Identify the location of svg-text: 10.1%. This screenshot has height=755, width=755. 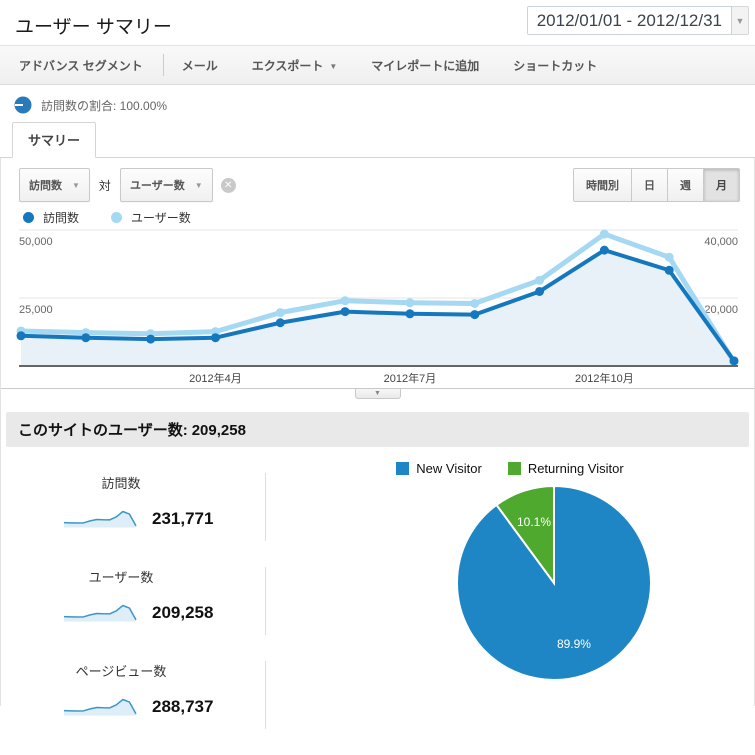
(534, 522).